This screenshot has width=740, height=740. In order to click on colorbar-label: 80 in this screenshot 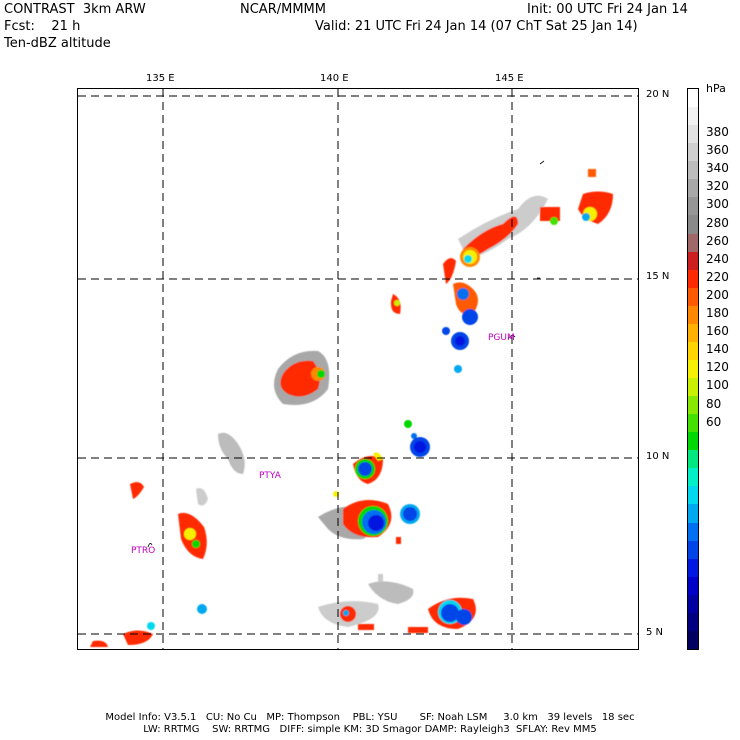, I will do `click(714, 403)`.